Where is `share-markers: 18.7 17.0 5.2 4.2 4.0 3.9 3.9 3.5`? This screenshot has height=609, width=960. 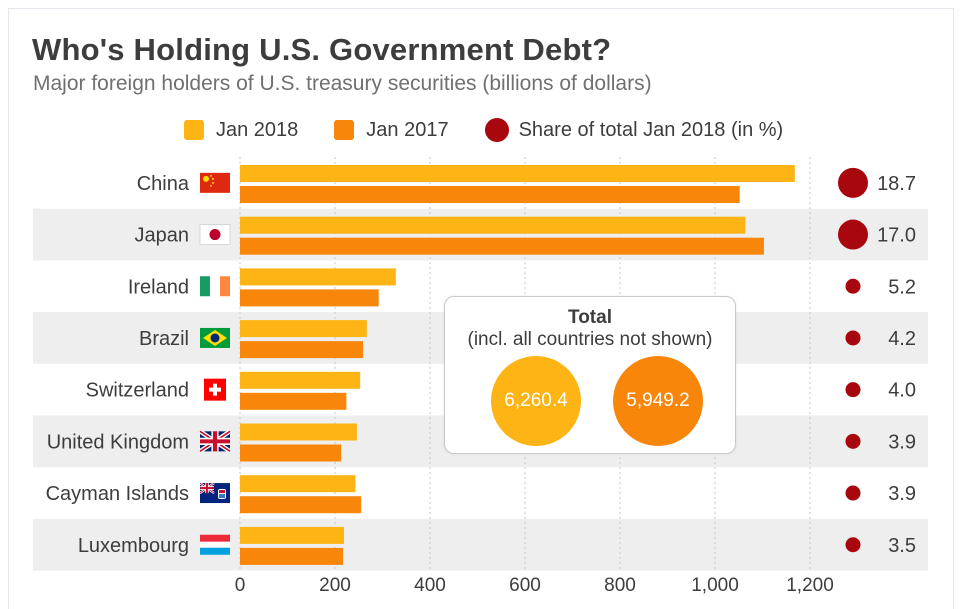
share-markers: 18.7 17.0 5.2 4.2 4.0 3.9 3.9 3.5 is located at coordinates (877, 362).